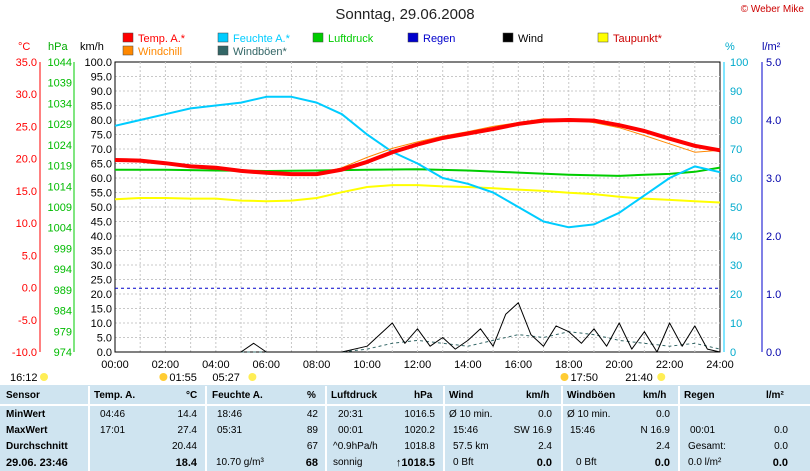 This screenshot has height=471, width=810. Describe the element at coordinates (418, 327) in the screenshot. I see `series-line-wind` at that location.